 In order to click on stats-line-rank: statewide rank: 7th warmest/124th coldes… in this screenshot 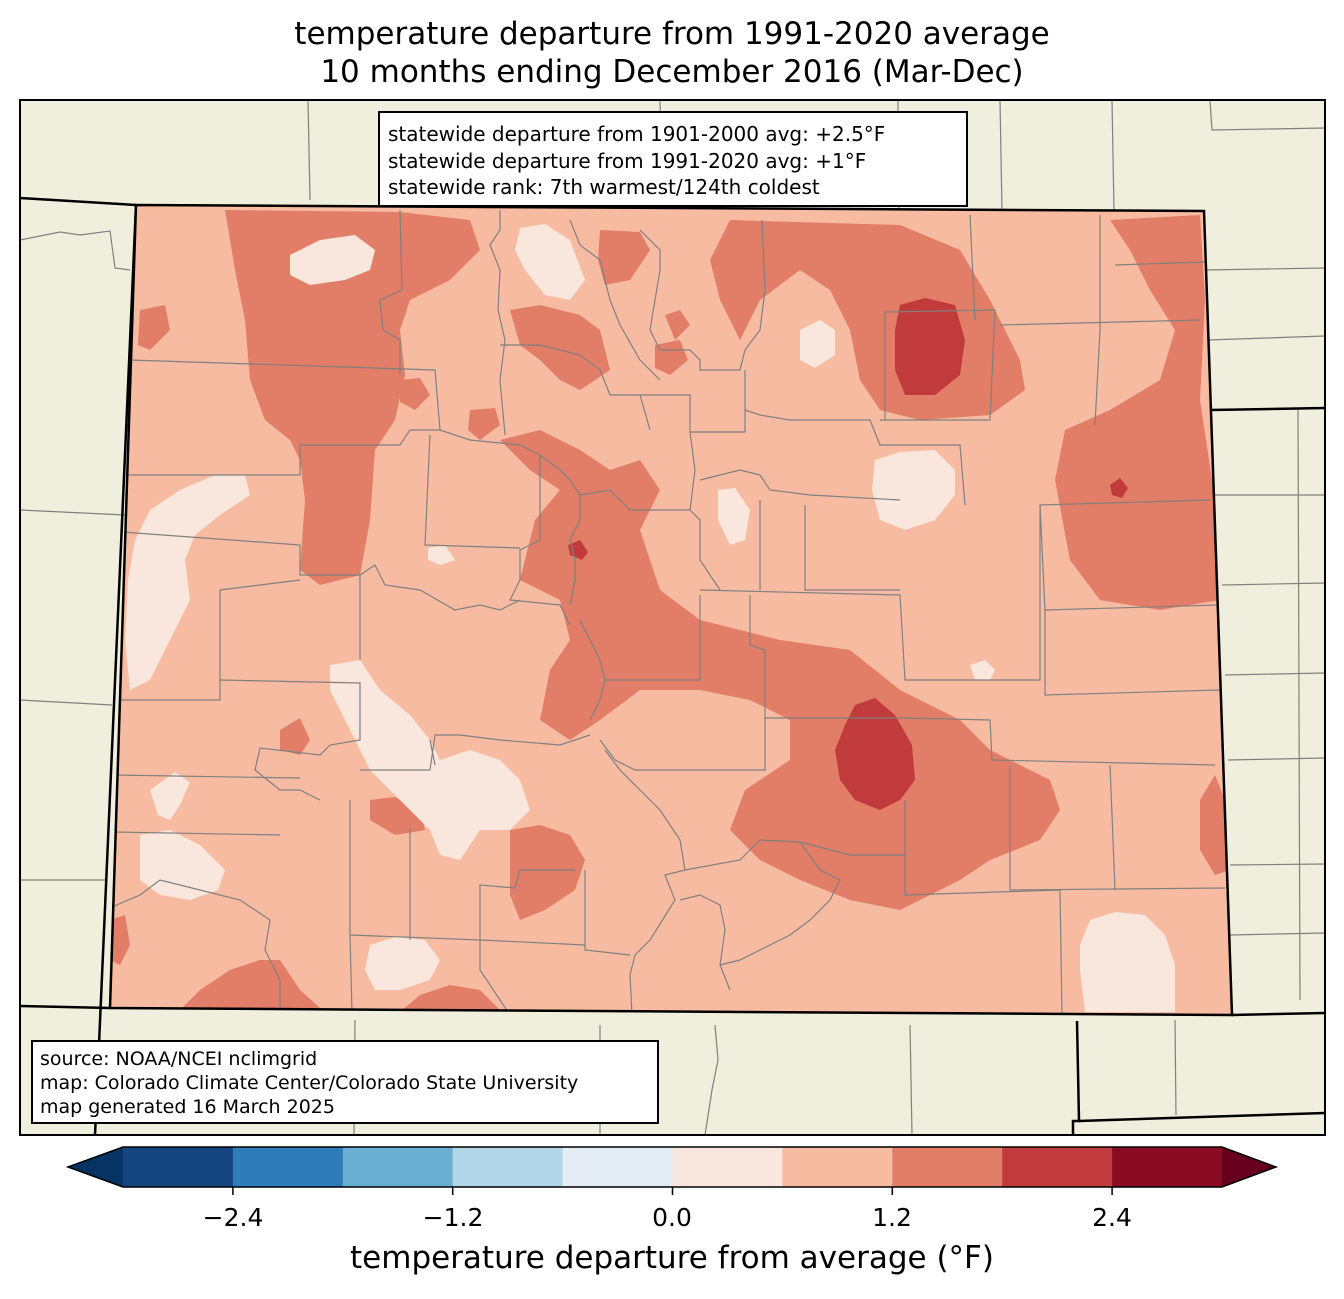, I will do `click(604, 187)`.